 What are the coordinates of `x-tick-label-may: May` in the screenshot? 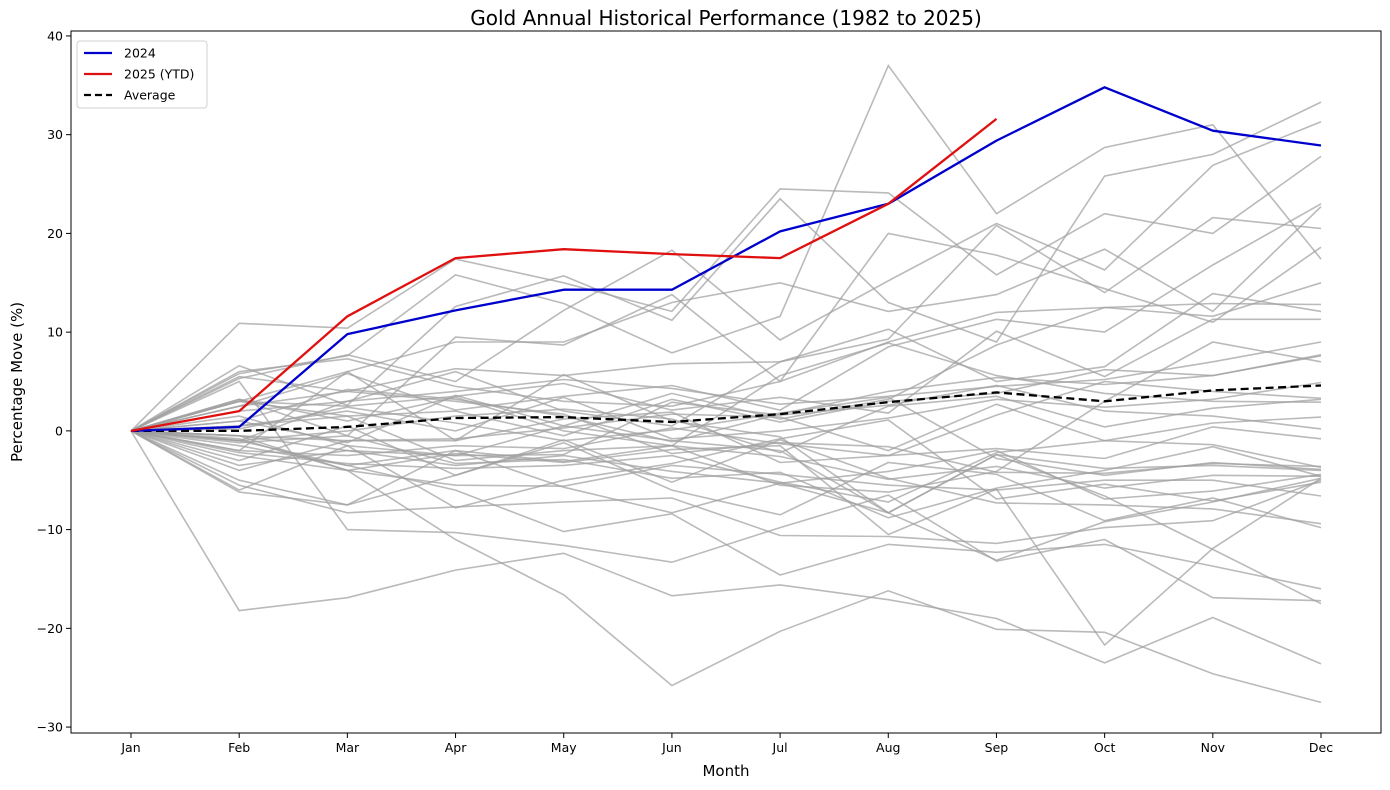 It's located at (564, 747).